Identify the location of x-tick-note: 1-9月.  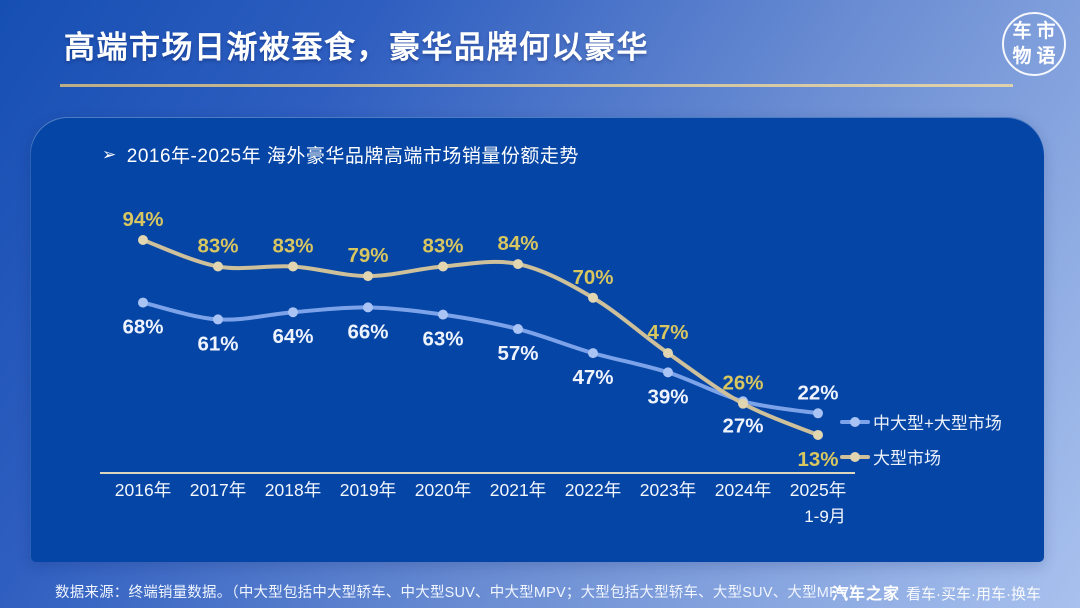
(825, 516).